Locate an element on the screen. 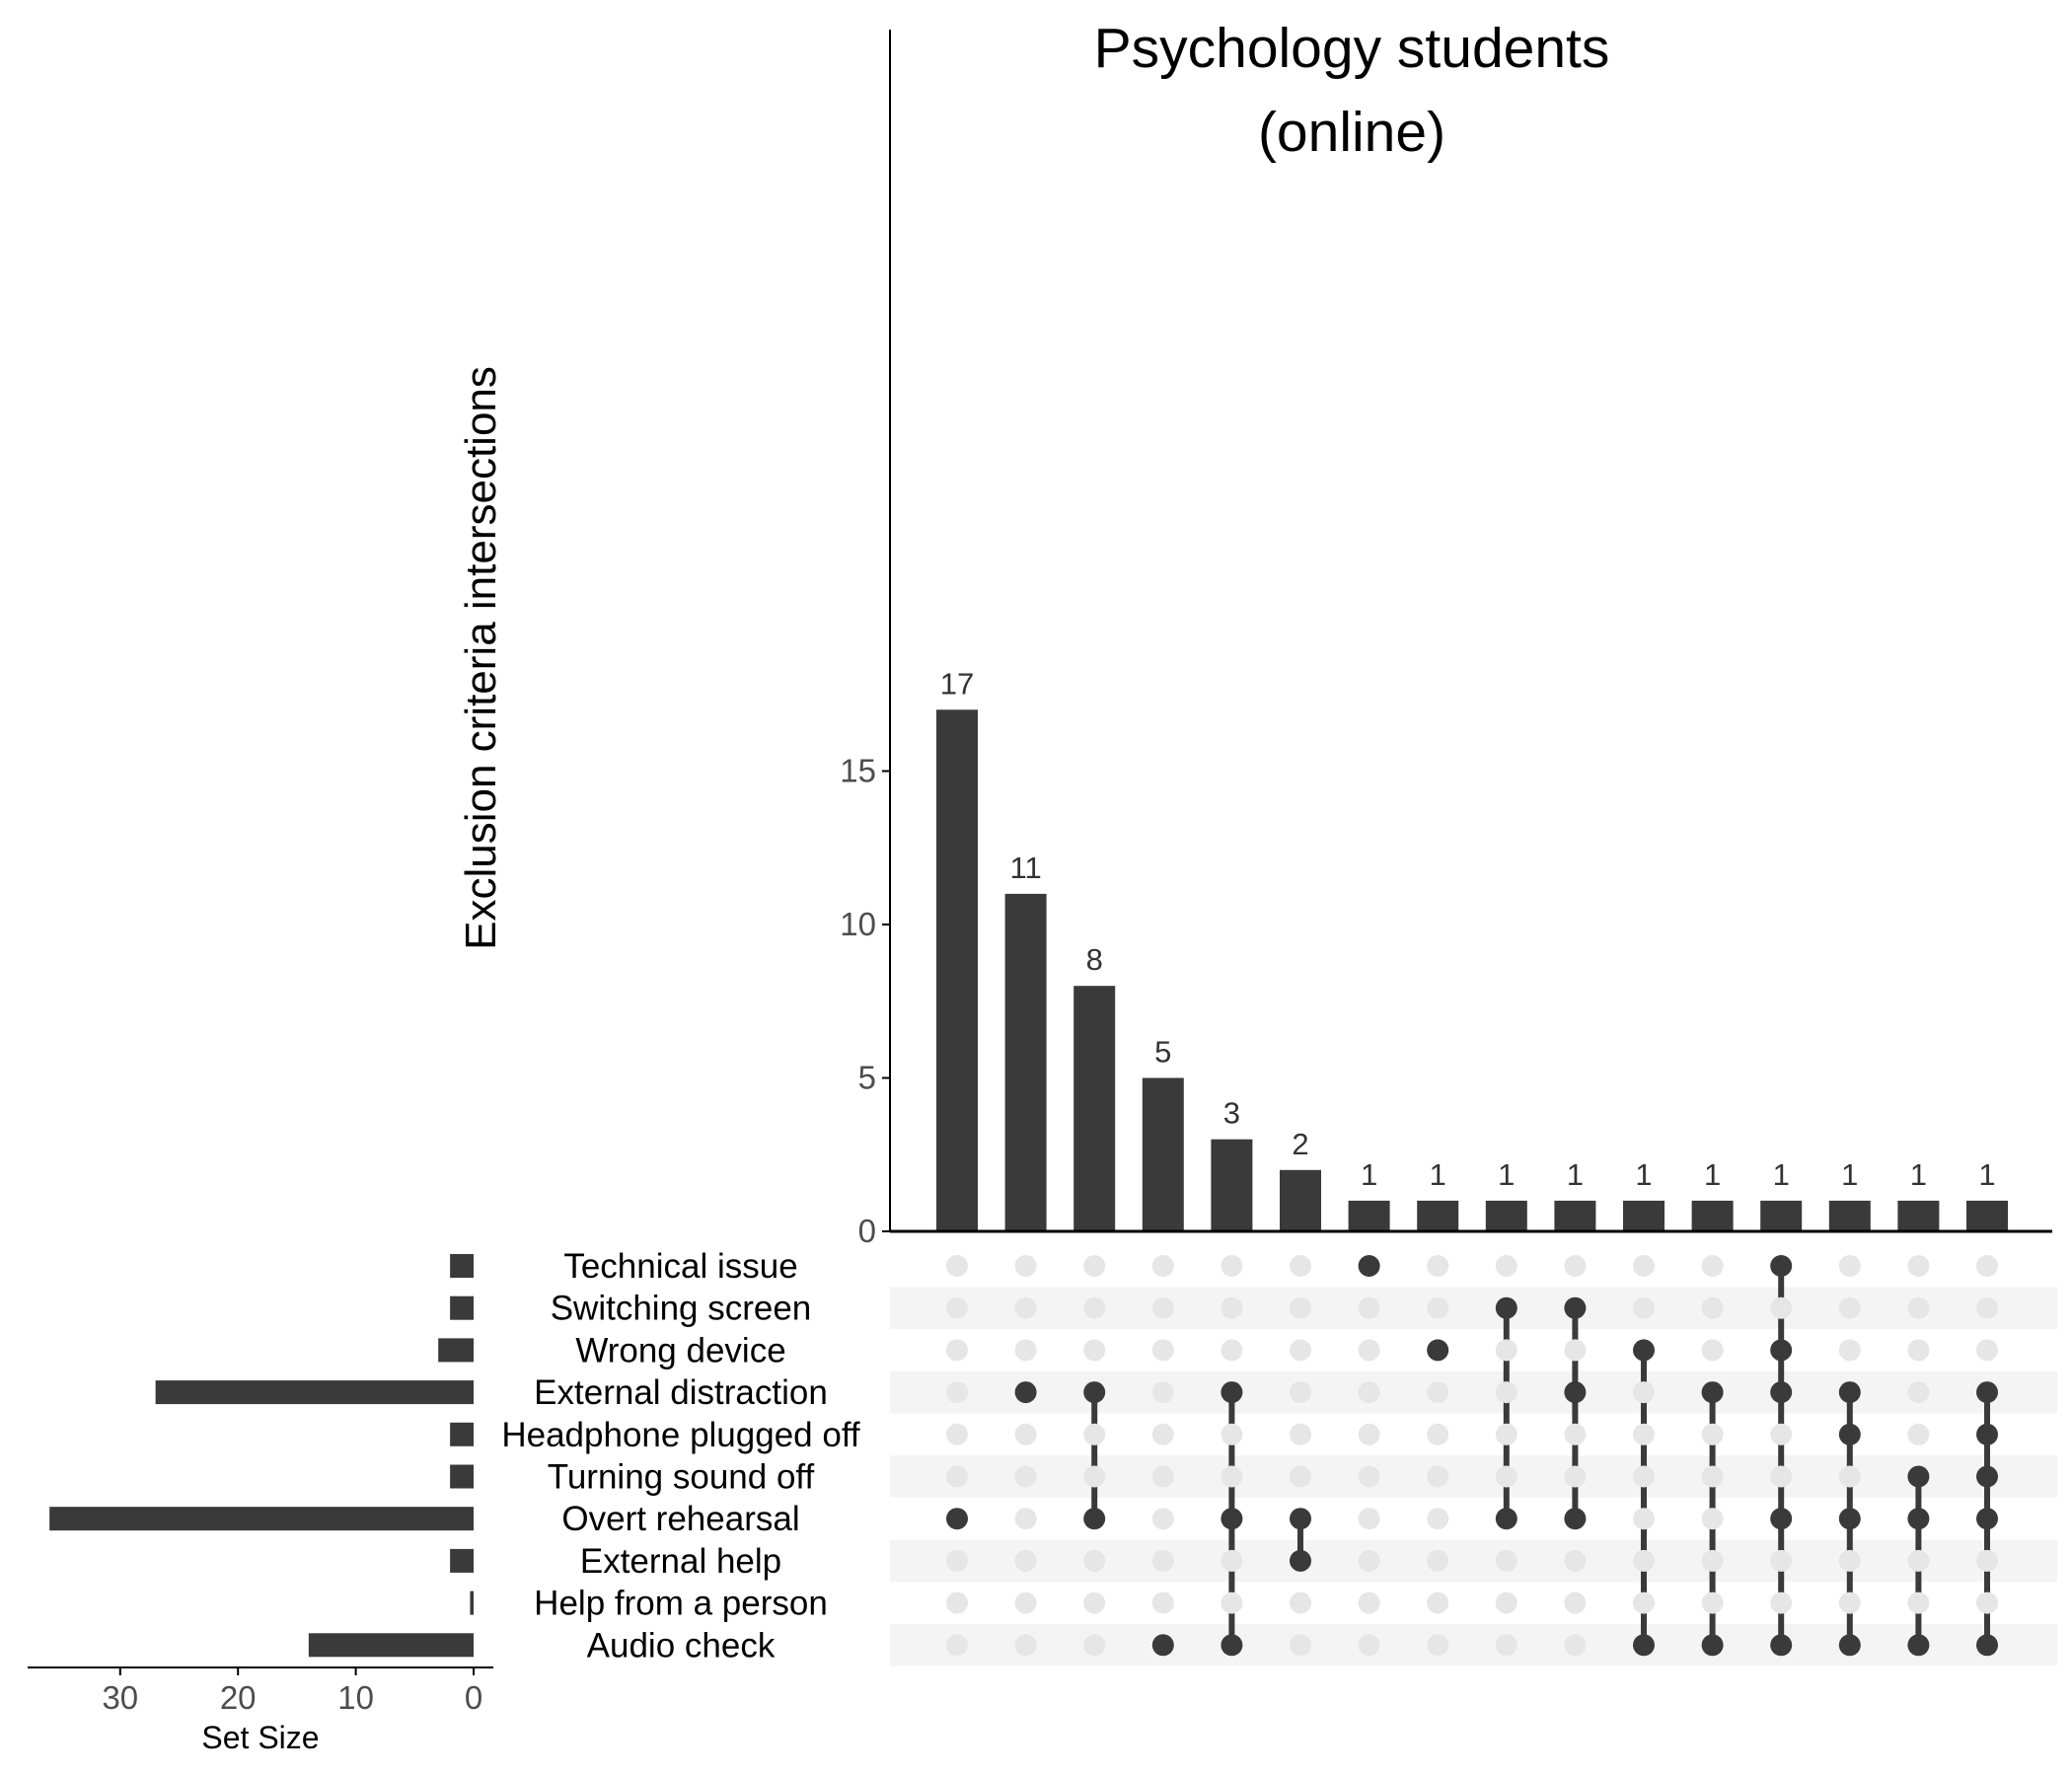 This screenshot has height=1776, width=2072. intersection-value-3: 8 is located at coordinates (1095, 960).